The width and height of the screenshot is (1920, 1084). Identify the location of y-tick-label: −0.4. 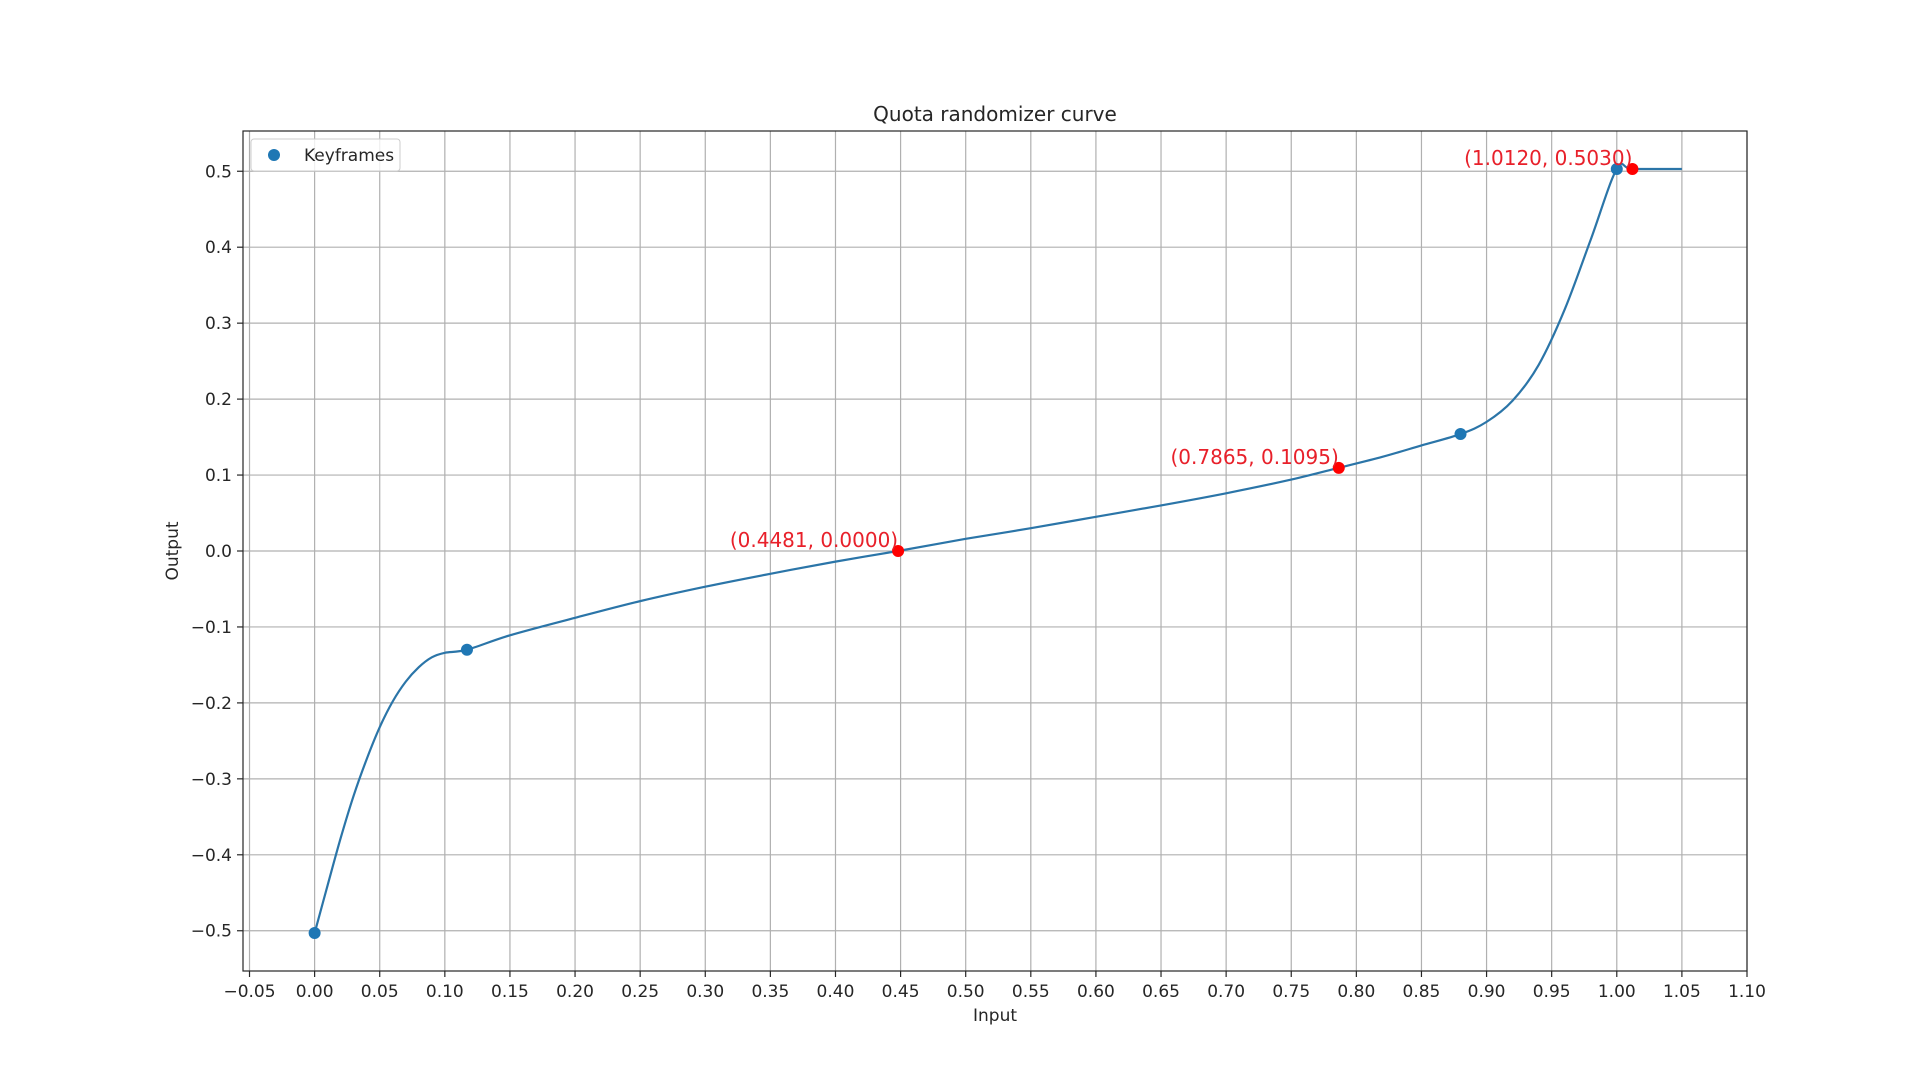
(211, 856).